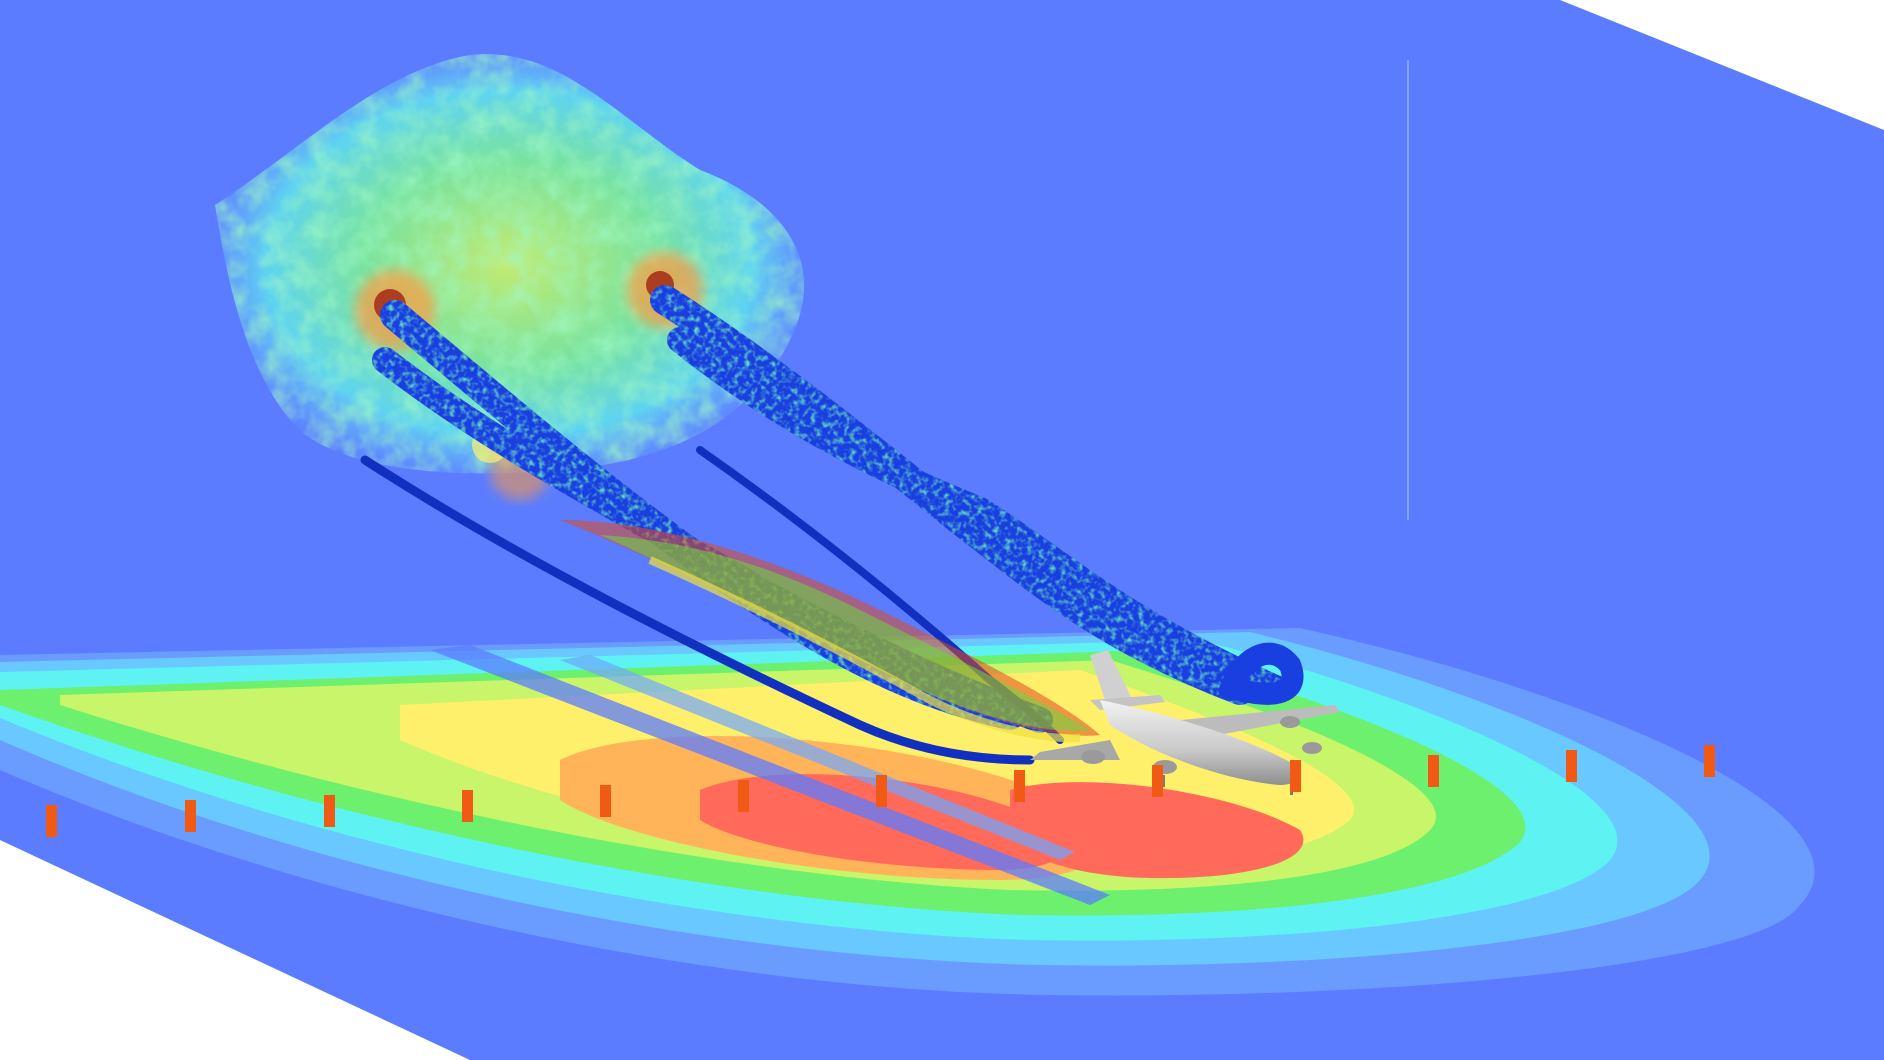  I want to click on vortex-filament, so click(697, 610).